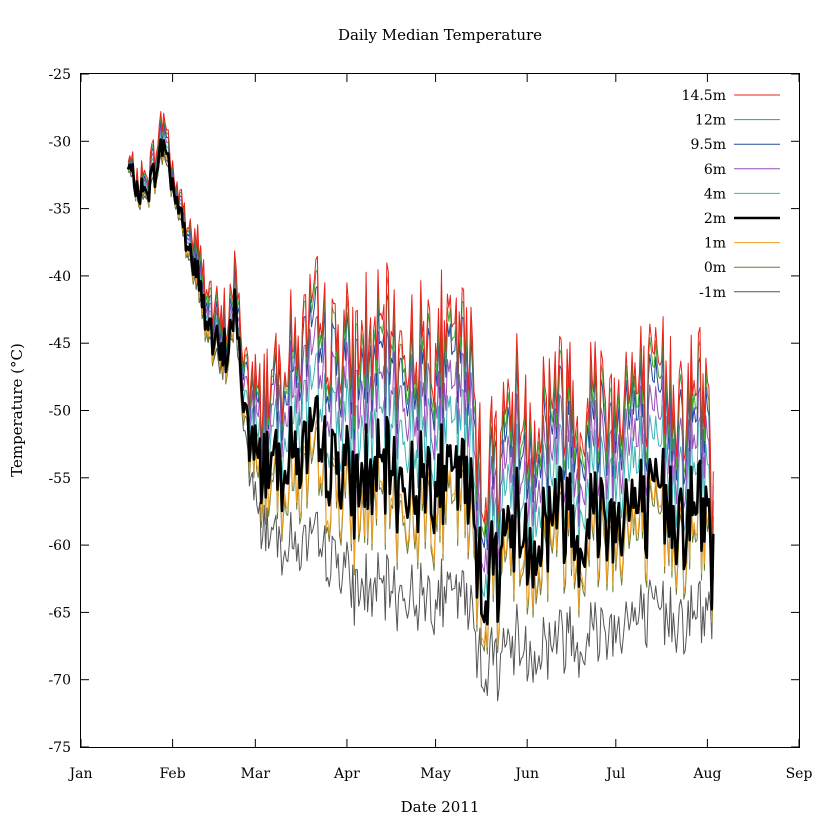 The width and height of the screenshot is (830, 830). What do you see at coordinates (17, 410) in the screenshot?
I see `y-axis-label: Temperature (°C)` at bounding box center [17, 410].